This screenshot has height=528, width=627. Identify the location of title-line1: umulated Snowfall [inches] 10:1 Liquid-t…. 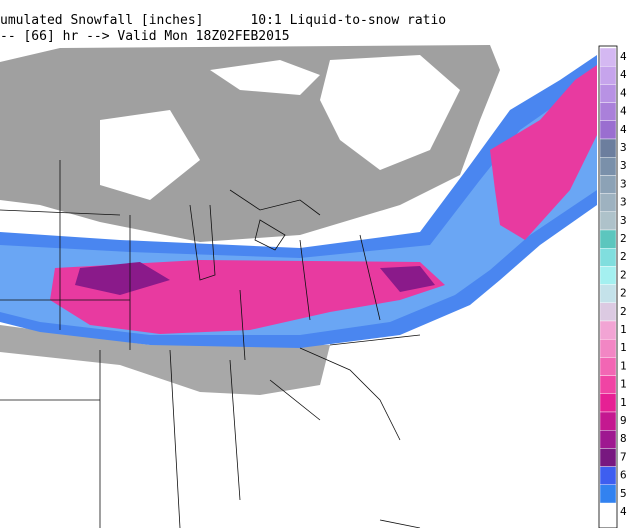
(223, 20).